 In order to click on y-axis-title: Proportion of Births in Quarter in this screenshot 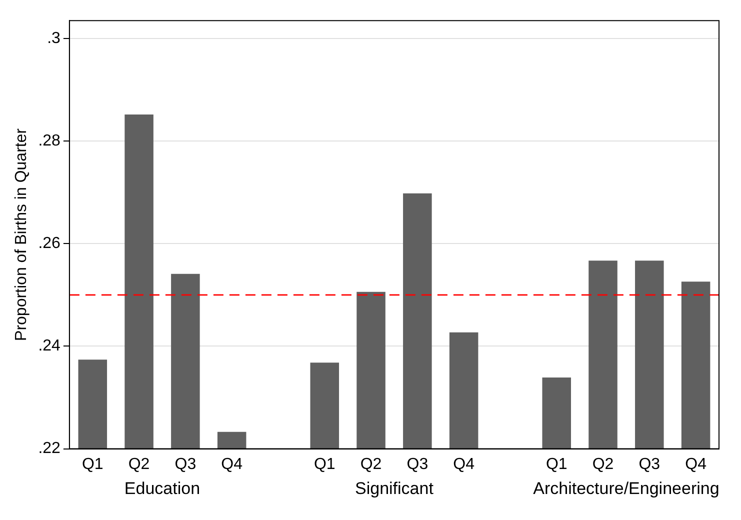, I will do `click(21, 234)`.